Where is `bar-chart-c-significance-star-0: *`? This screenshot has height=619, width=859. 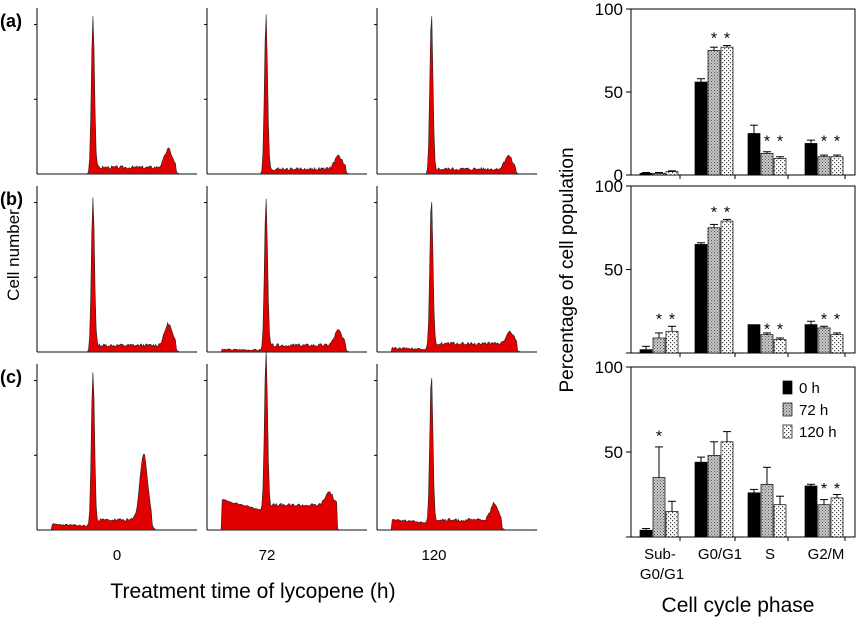 bar-chart-c-significance-star-0: * is located at coordinates (659, 436).